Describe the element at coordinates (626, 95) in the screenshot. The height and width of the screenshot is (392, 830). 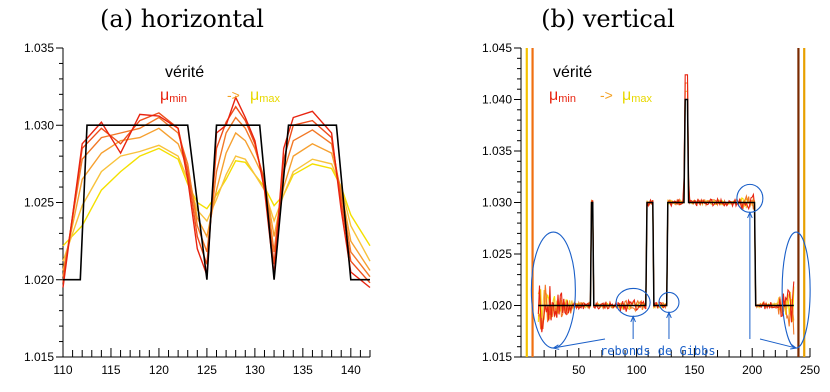
I see `legend-b-mu-max-symbol: μ` at that location.